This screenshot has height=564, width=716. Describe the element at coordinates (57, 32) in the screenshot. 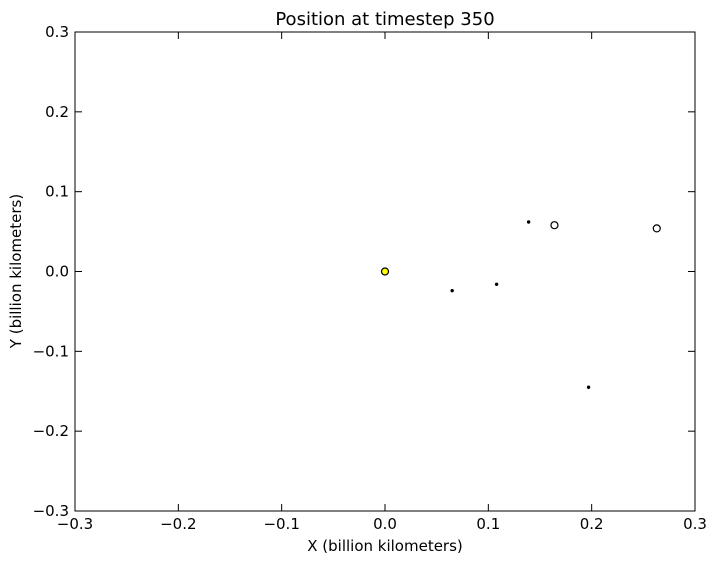

I see `y-tick-label: 0.3` at that location.